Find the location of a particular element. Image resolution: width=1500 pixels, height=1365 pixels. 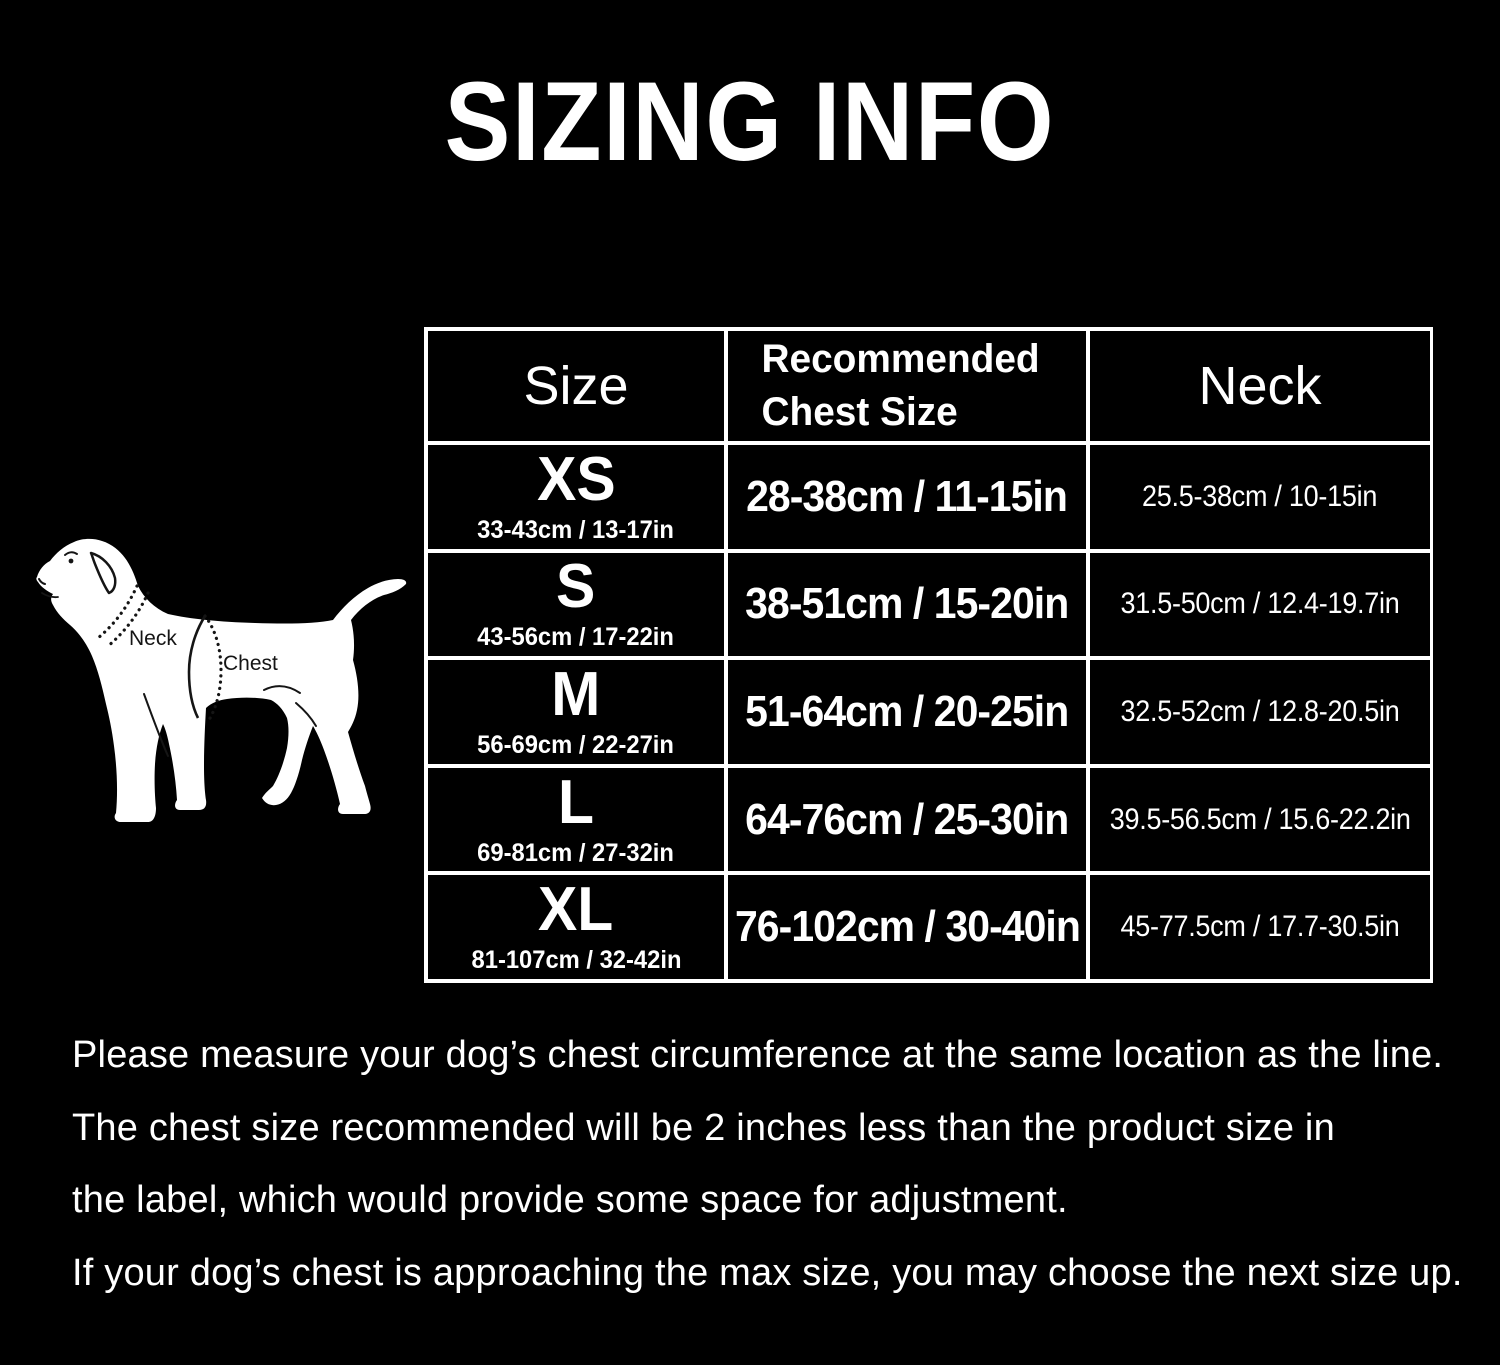

chest-value: 51-64cm / 20-25in is located at coordinates (907, 711).